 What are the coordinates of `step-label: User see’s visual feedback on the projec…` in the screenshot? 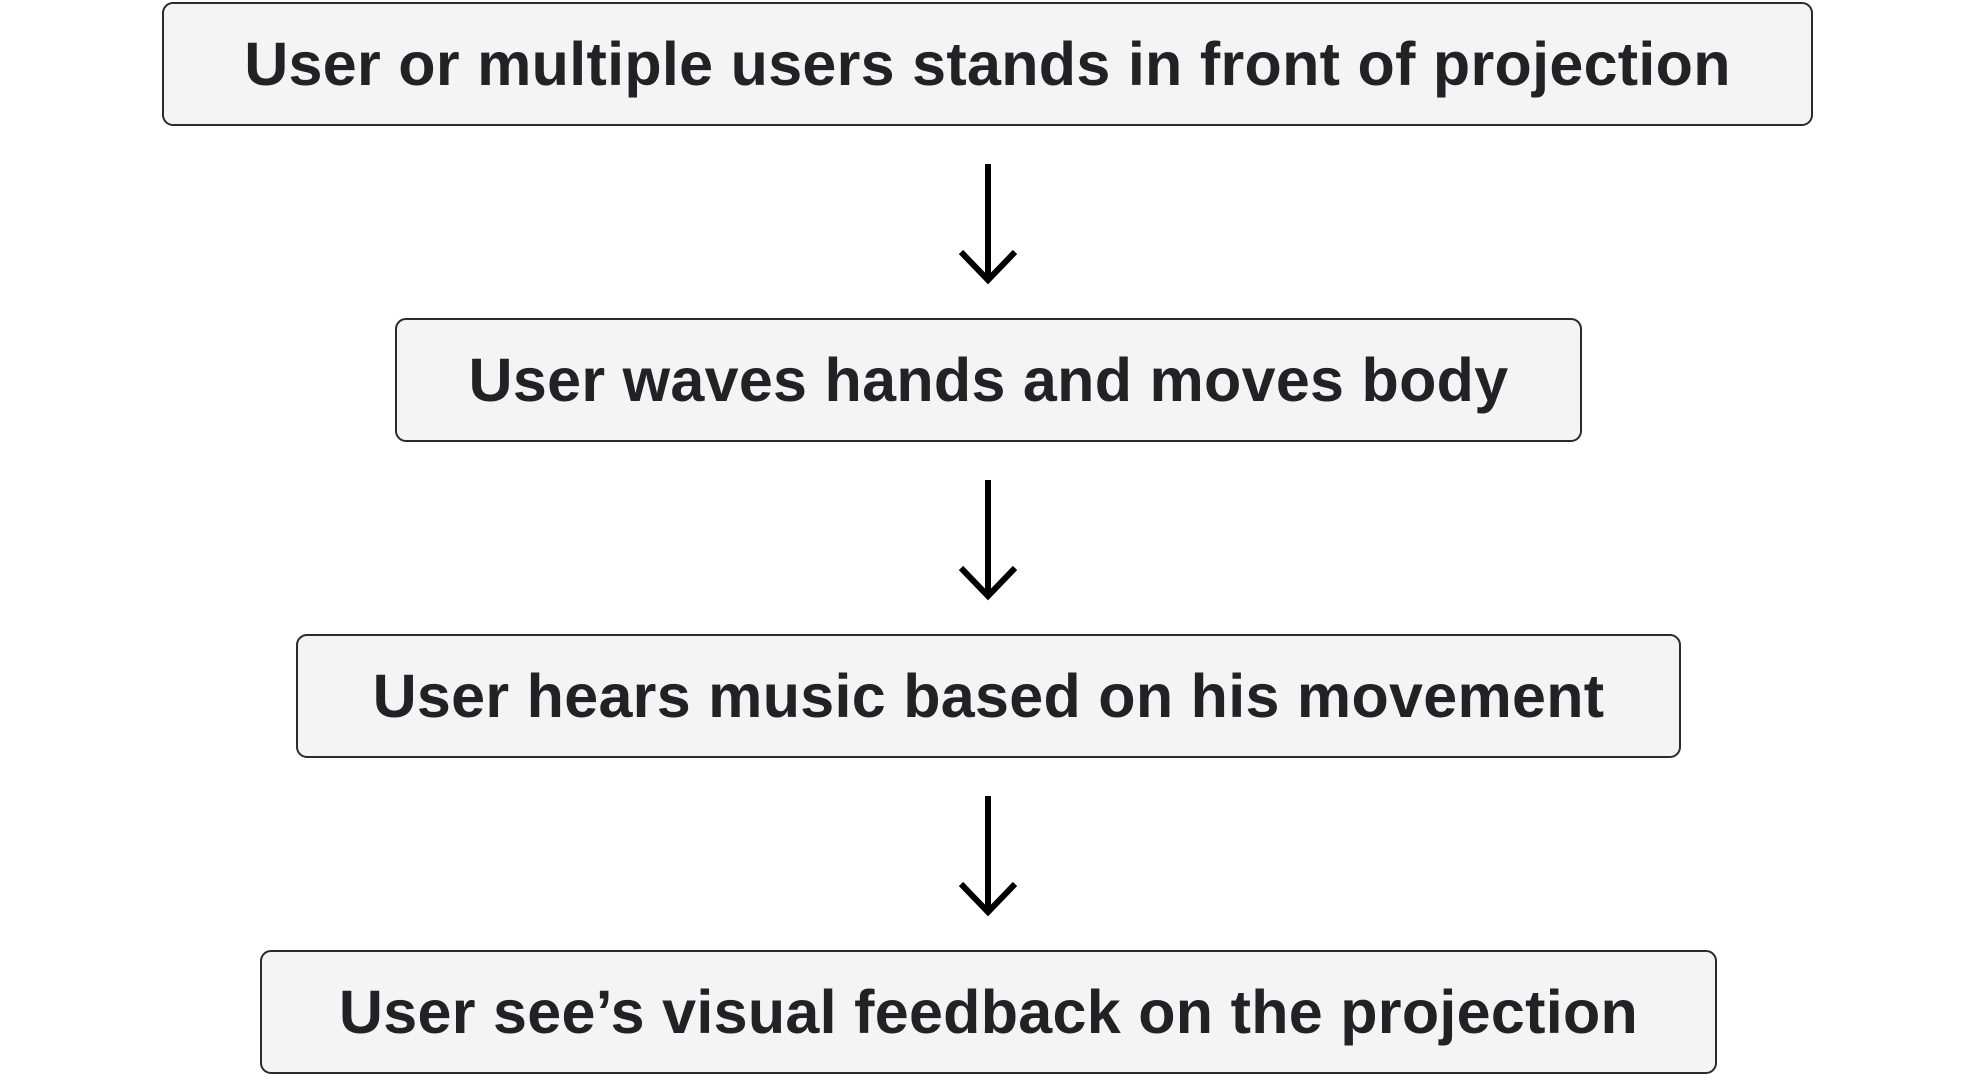 It's located at (988, 1012).